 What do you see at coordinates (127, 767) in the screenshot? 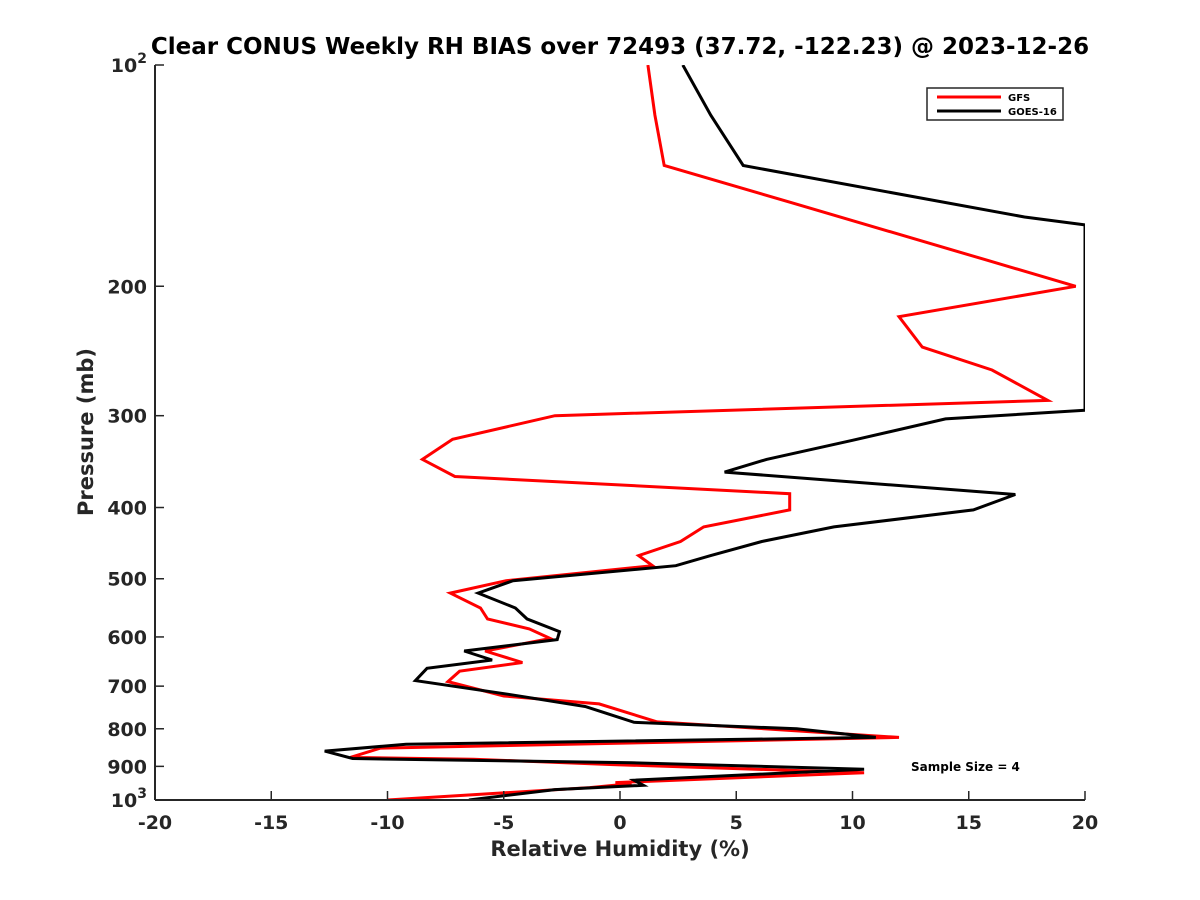
I see `y-tick-label: 900` at bounding box center [127, 767].